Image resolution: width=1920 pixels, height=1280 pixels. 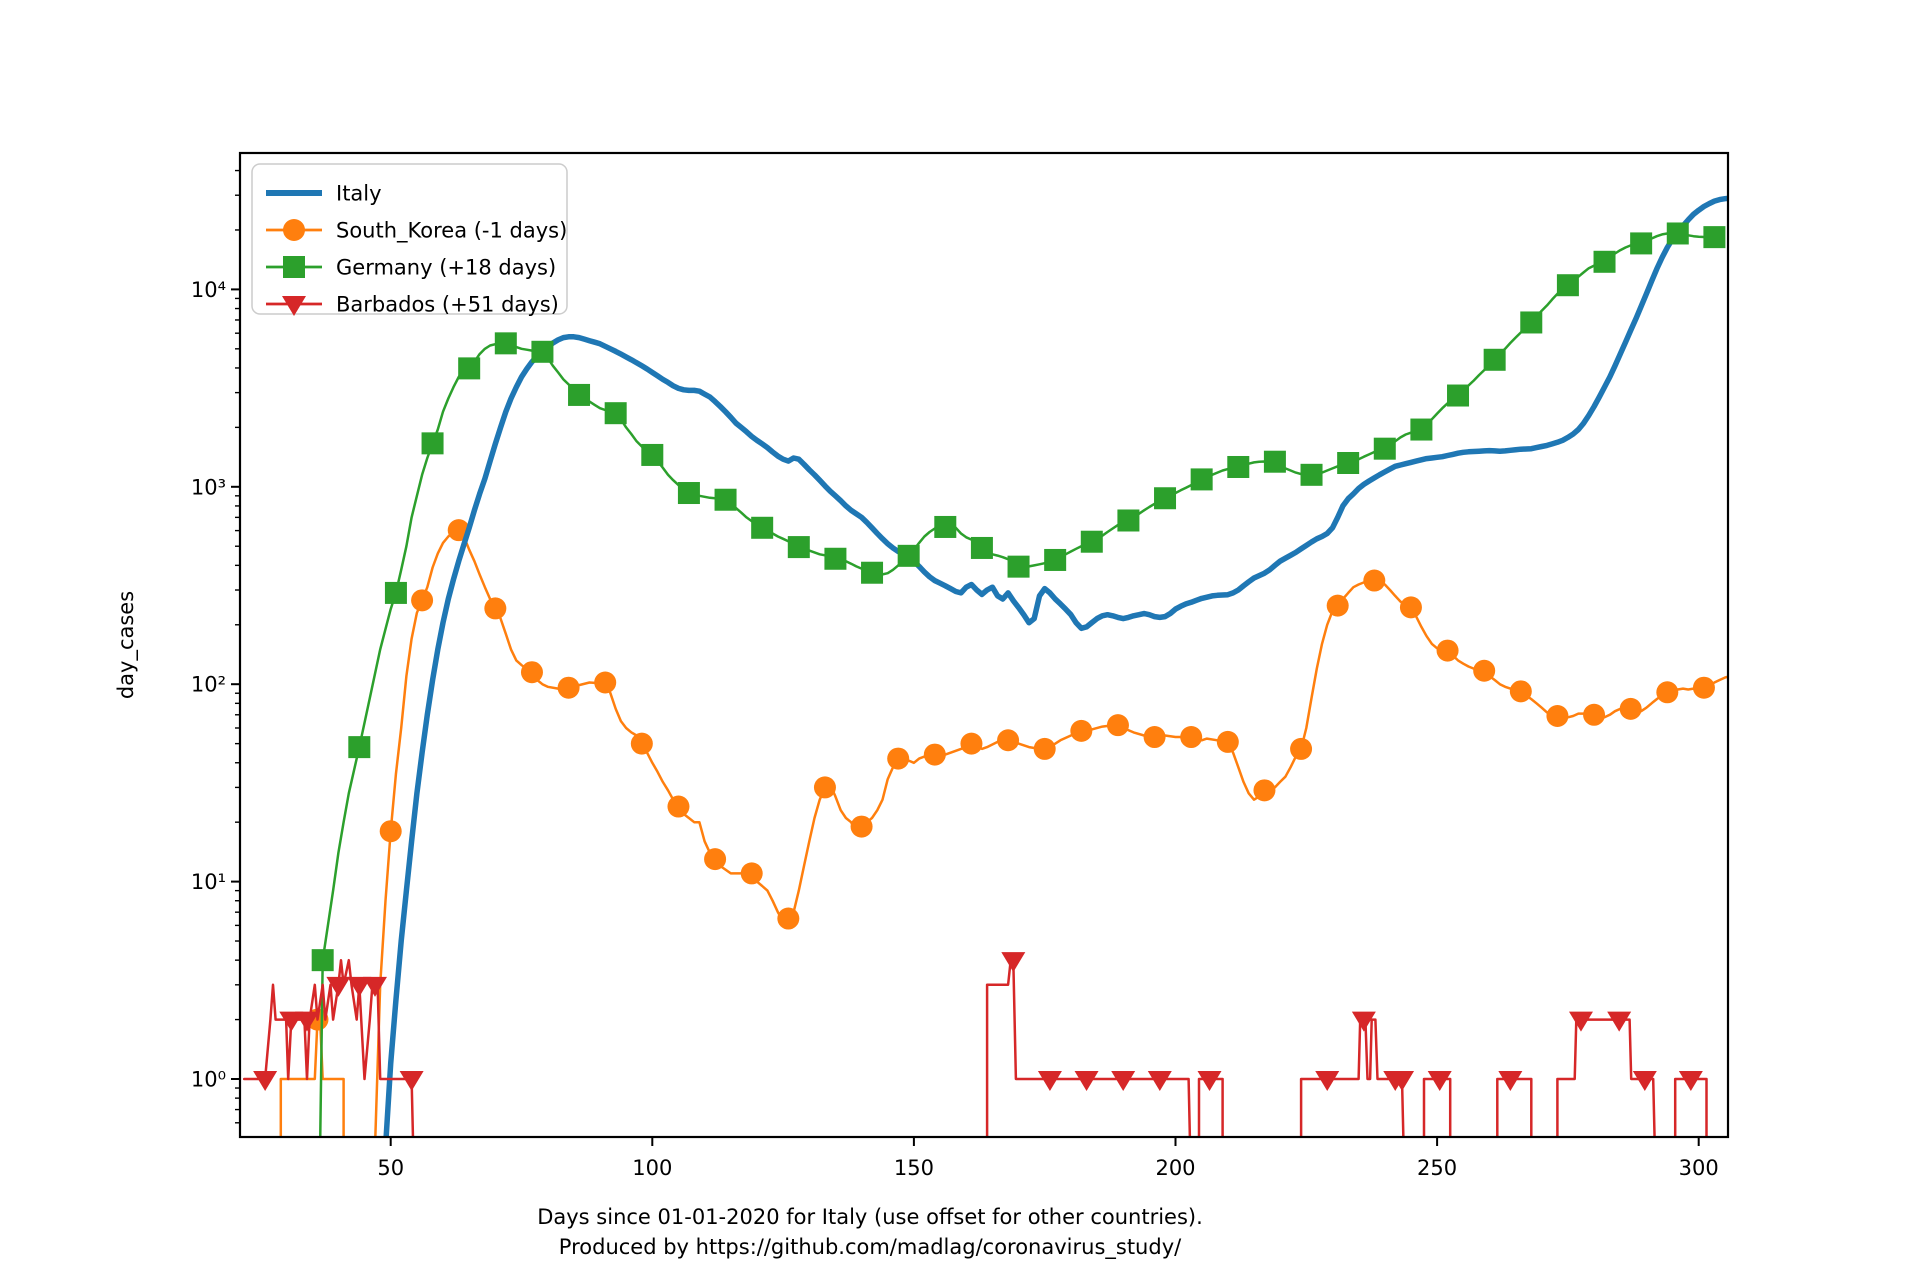 I want to click on x-tick-label: 250, so click(x=1437, y=1168).